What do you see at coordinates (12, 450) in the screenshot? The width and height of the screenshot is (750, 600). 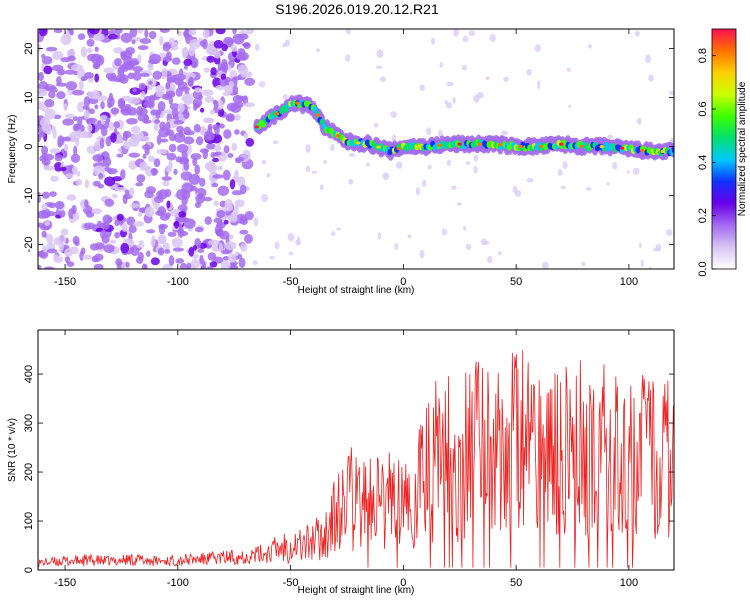 I see `snr-ylabel: SNR (10 * v/v)` at bounding box center [12, 450].